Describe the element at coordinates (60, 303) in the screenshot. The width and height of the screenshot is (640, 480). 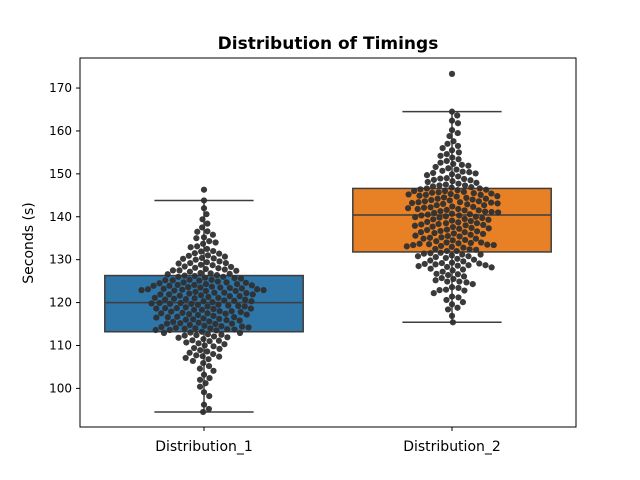
I see `y-tick-label: 120` at that location.